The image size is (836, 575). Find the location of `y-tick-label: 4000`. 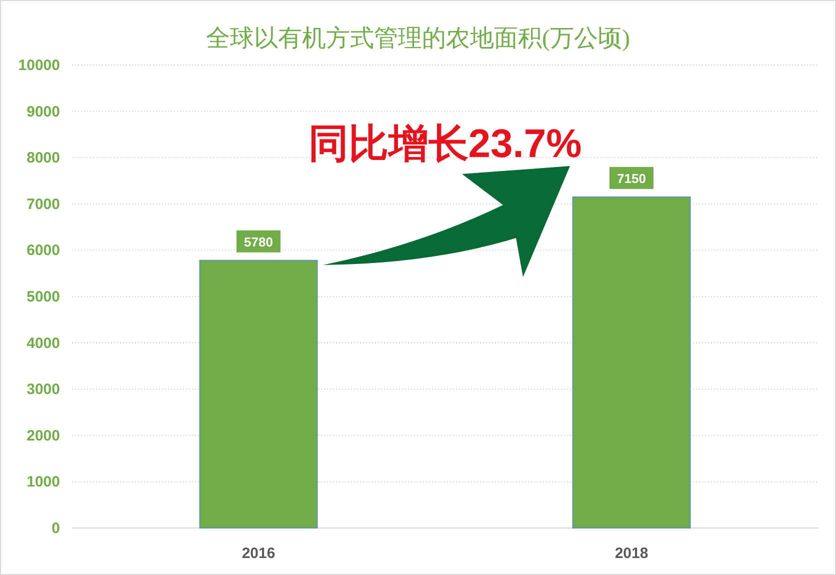

y-tick-label: 4000 is located at coordinates (43, 343).